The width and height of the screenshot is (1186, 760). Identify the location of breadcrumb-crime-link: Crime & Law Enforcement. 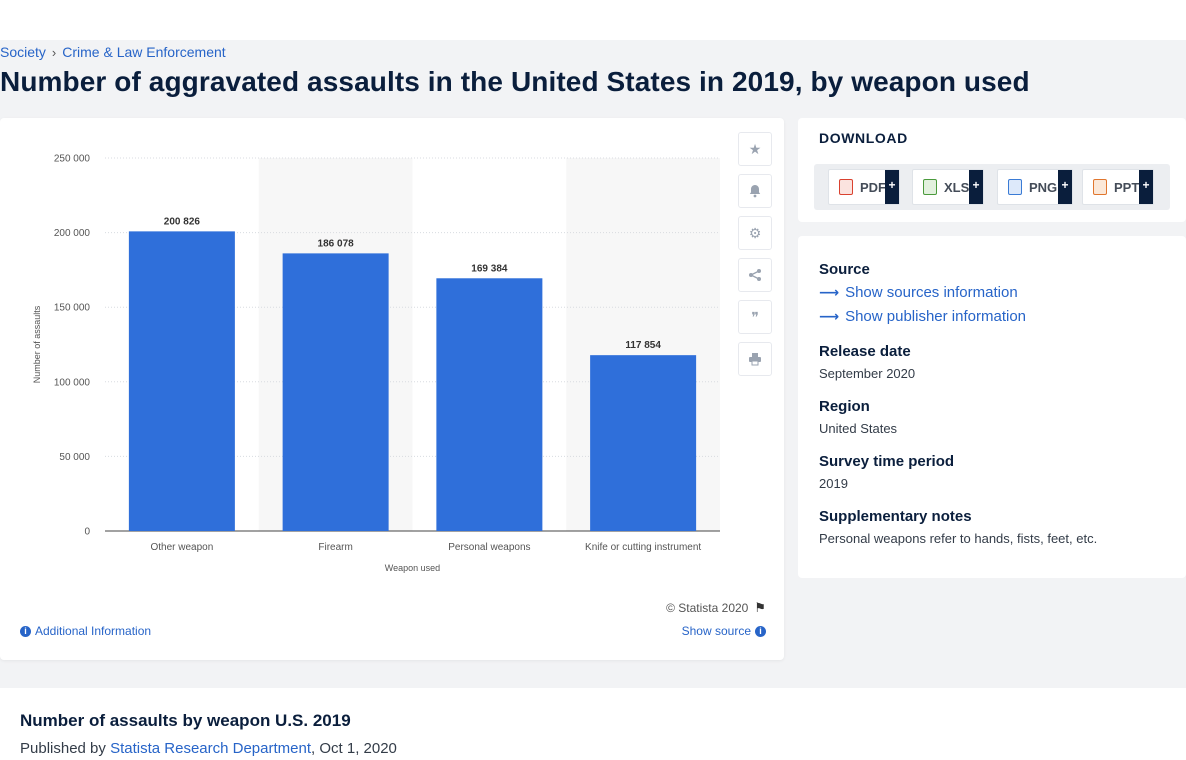
(144, 52).